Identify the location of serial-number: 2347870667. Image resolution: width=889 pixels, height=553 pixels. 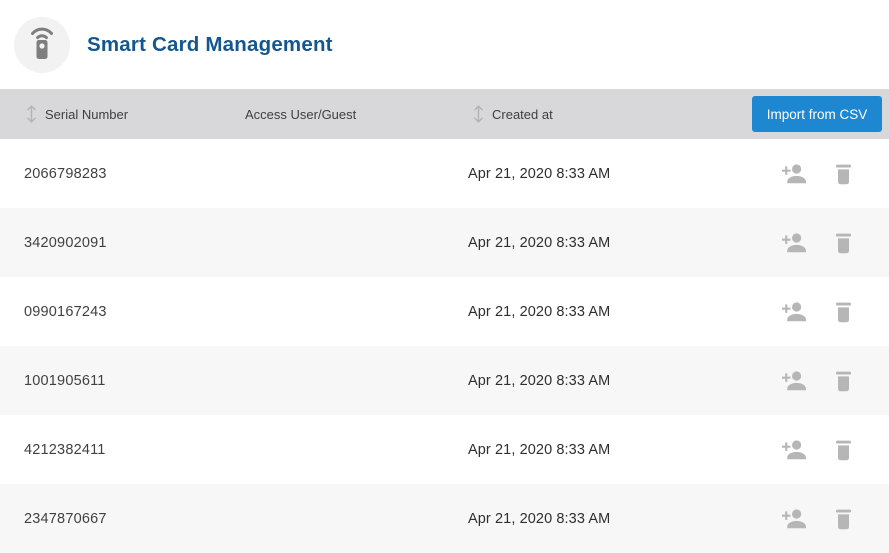
(65, 518).